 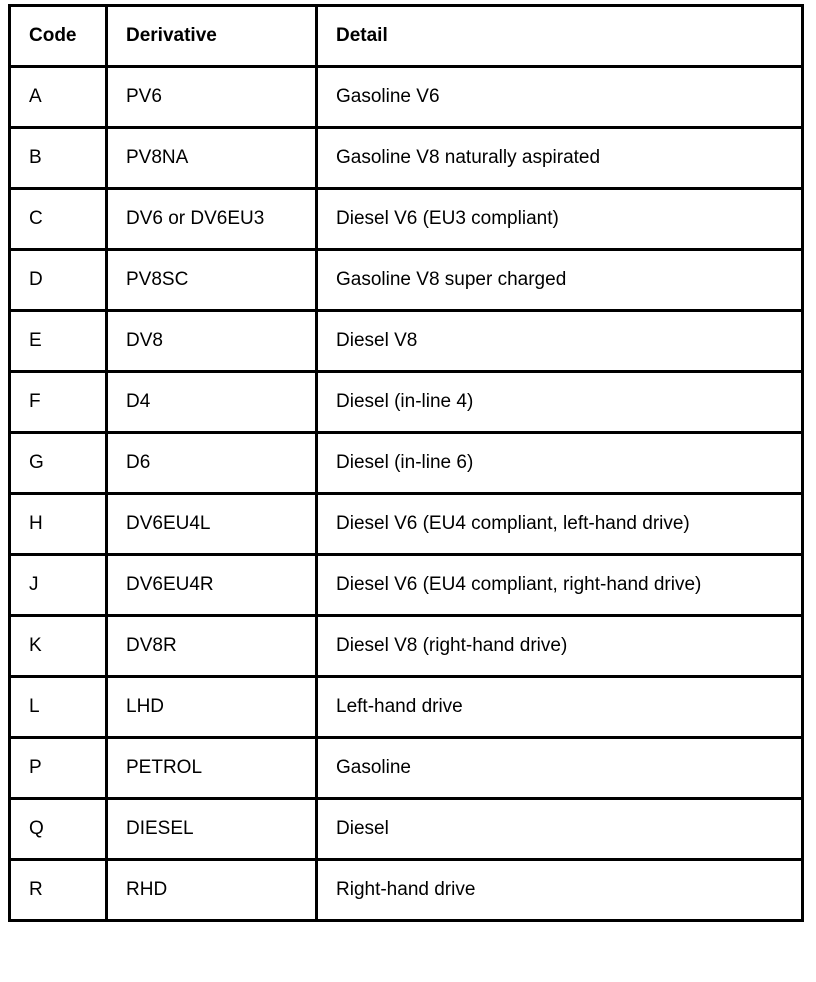 I want to click on table-row: Q DIESEL Diesel, so click(x=406, y=829).